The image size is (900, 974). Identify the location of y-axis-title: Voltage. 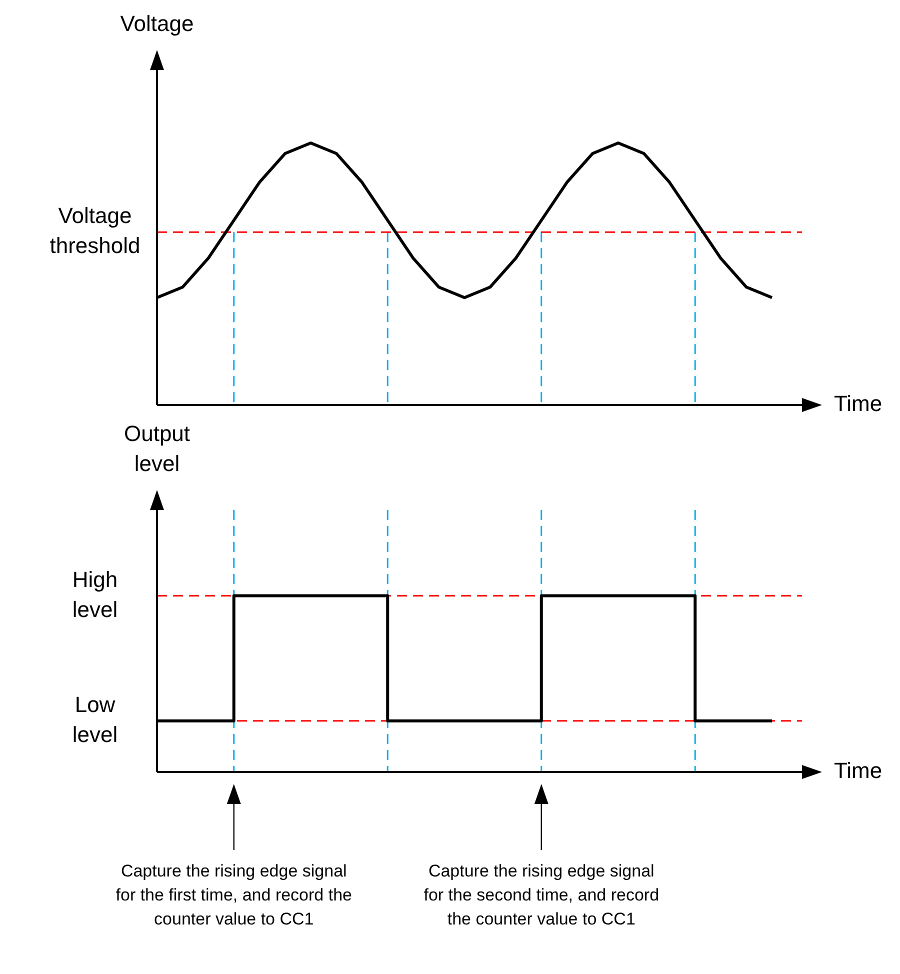
(157, 23).